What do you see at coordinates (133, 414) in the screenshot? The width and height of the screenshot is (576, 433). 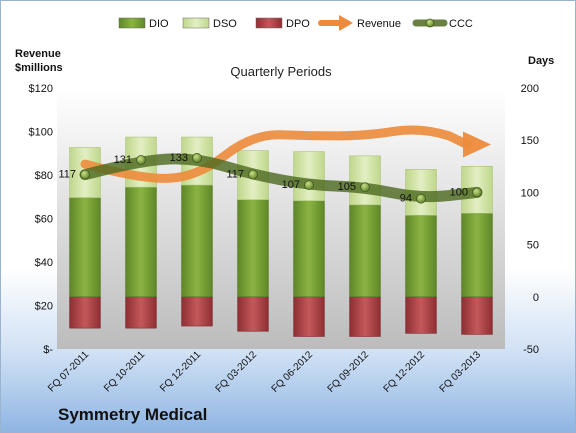 I see `company-name: Symmetry Medical` at bounding box center [133, 414].